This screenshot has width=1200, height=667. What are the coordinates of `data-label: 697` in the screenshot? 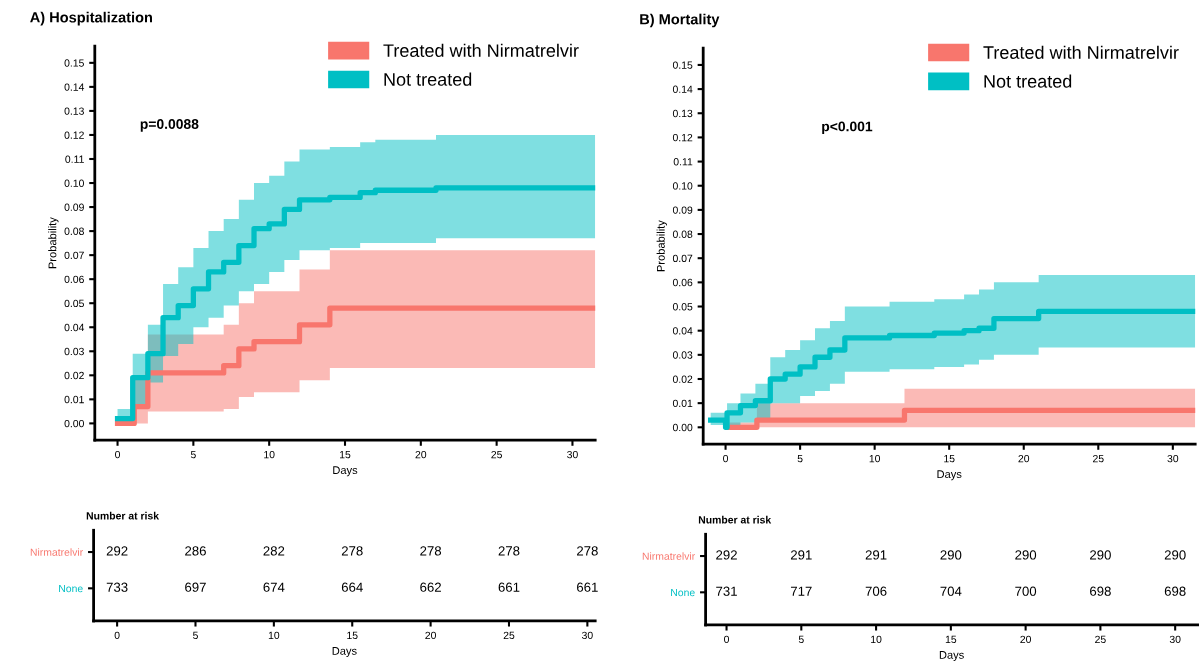 It's located at (195, 587).